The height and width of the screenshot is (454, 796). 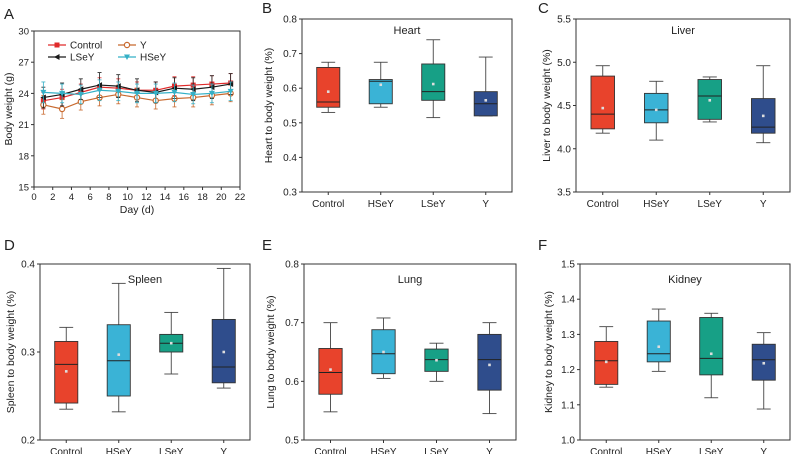 I want to click on y-axis-label: Spleen to body weight (%), so click(x=11, y=352).